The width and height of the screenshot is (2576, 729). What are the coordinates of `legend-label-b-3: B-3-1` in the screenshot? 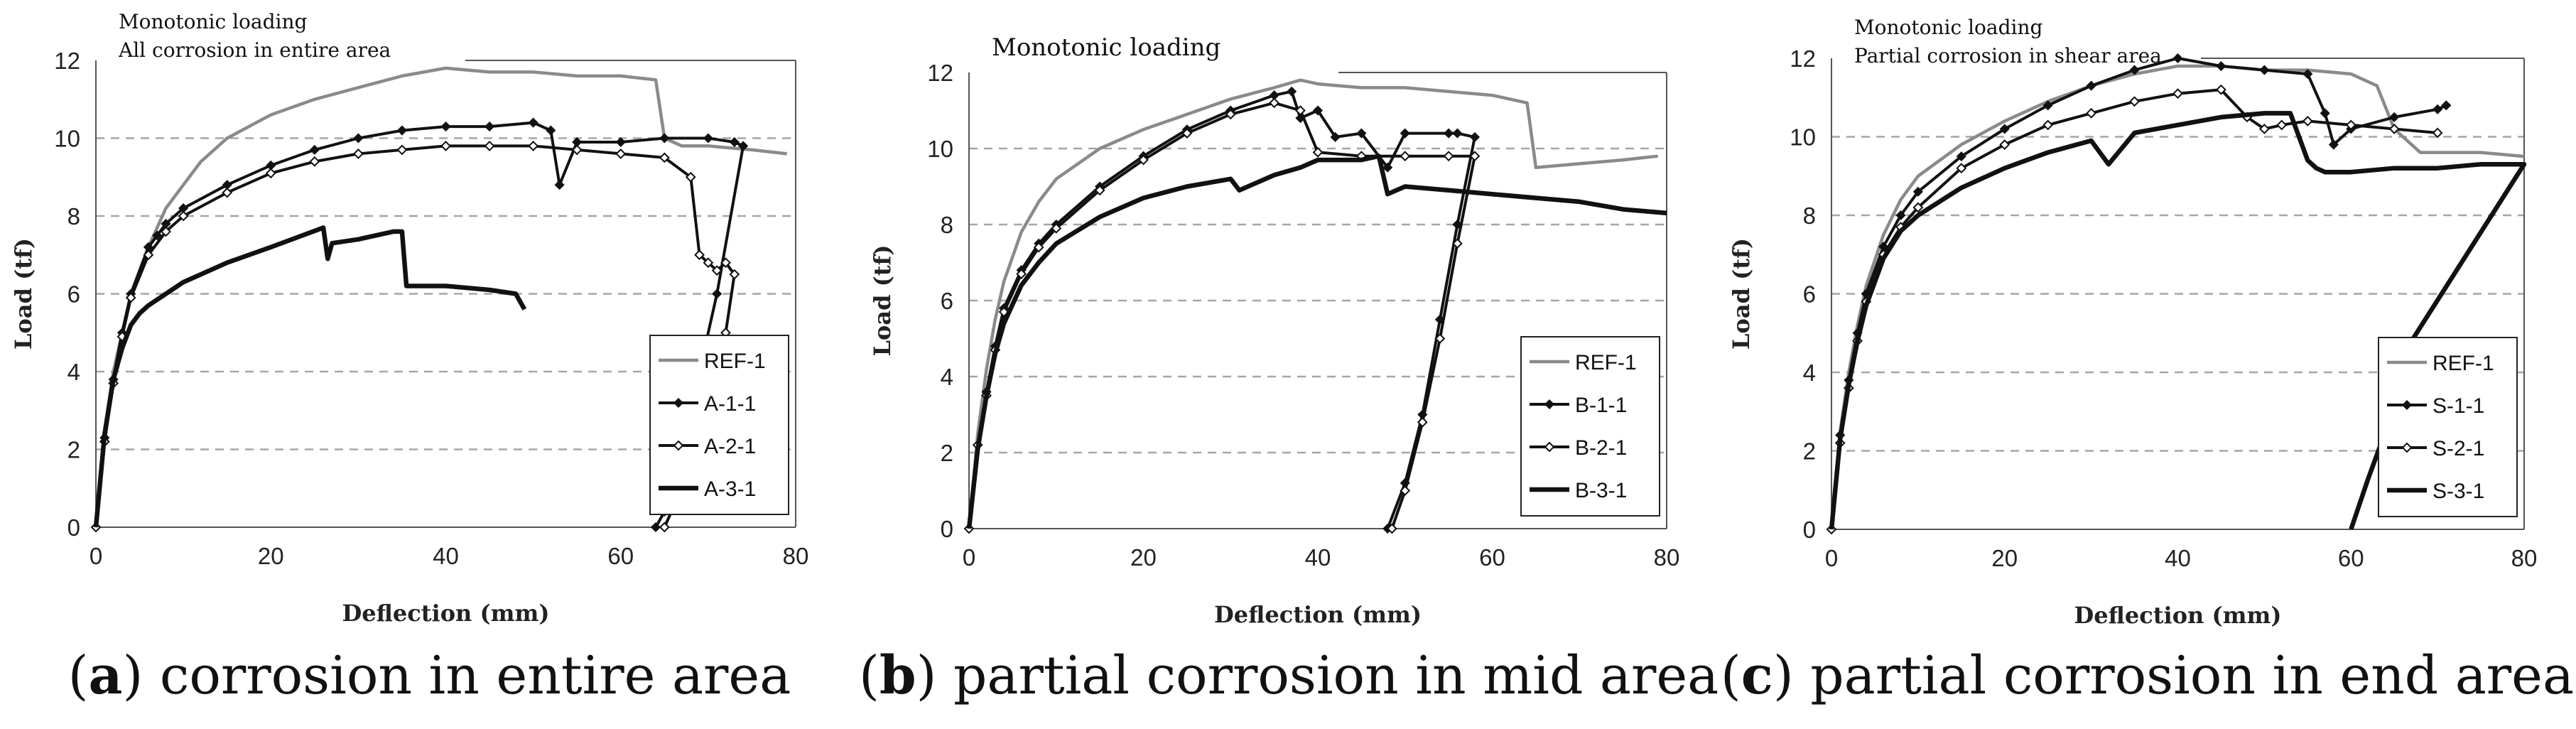 It's located at (1601, 490).